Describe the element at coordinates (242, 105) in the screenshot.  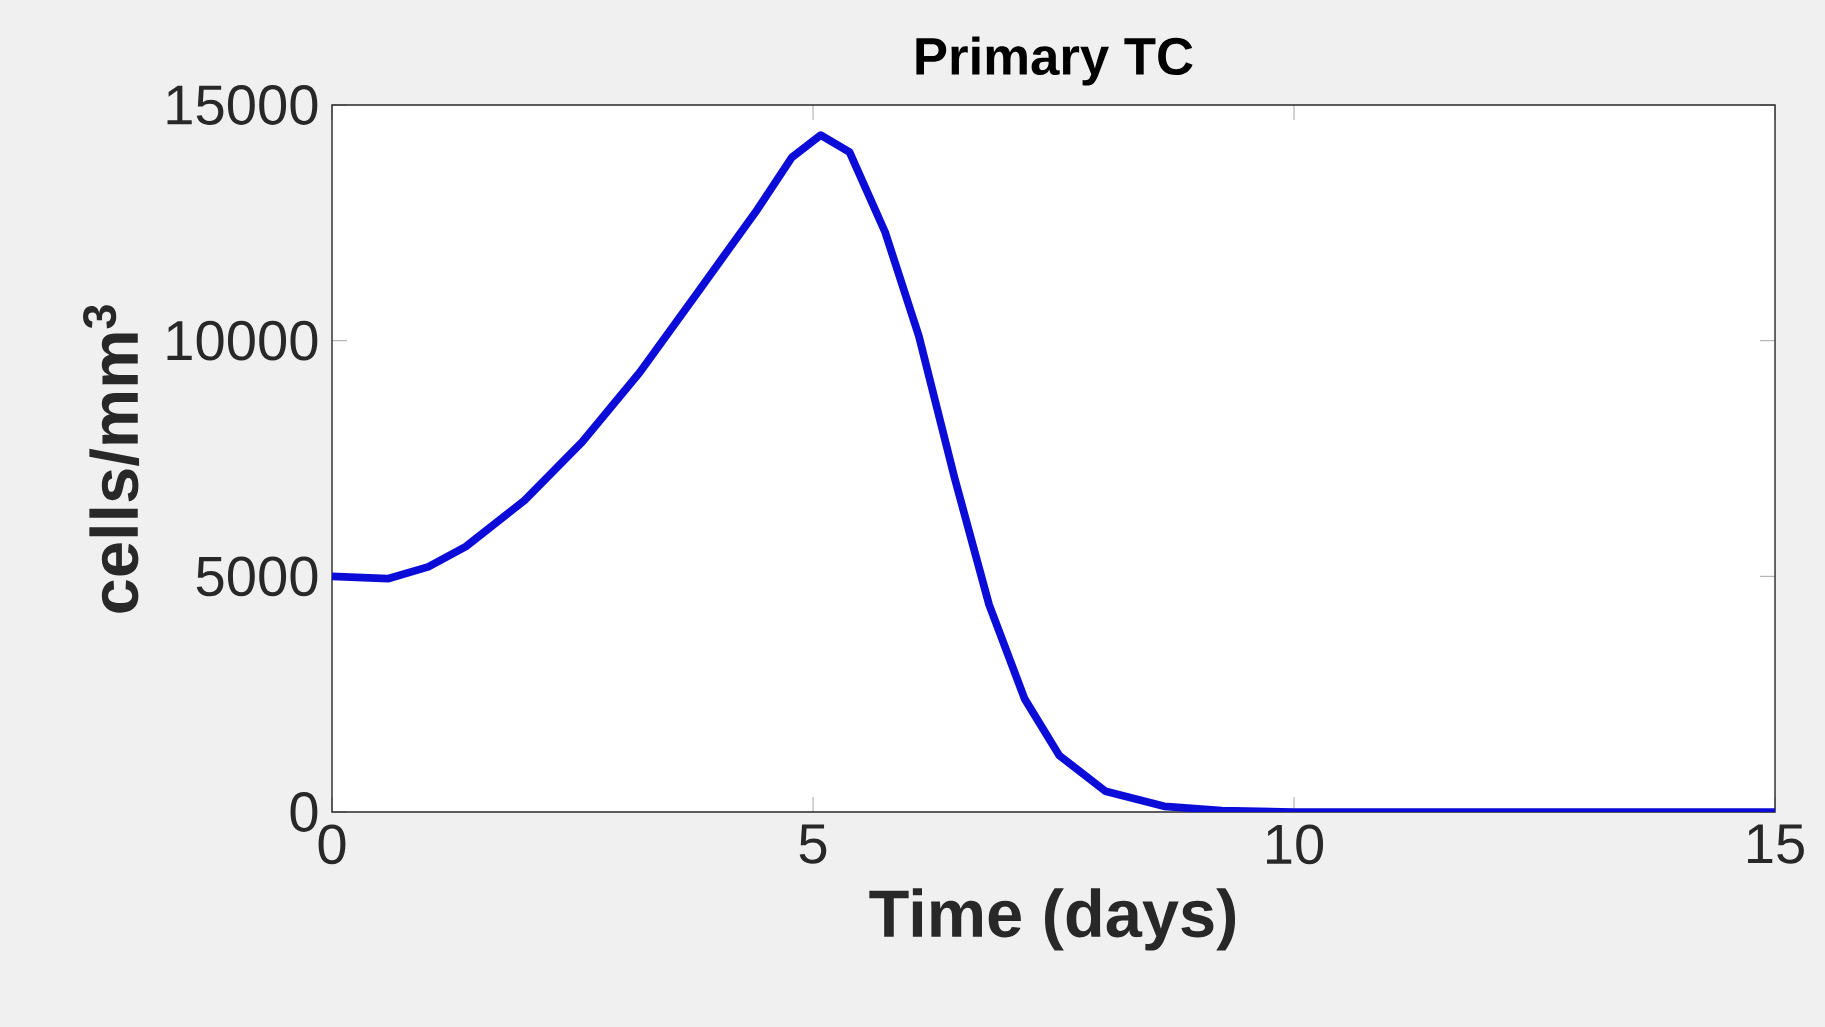
I see `y-tick-label: 15000` at that location.